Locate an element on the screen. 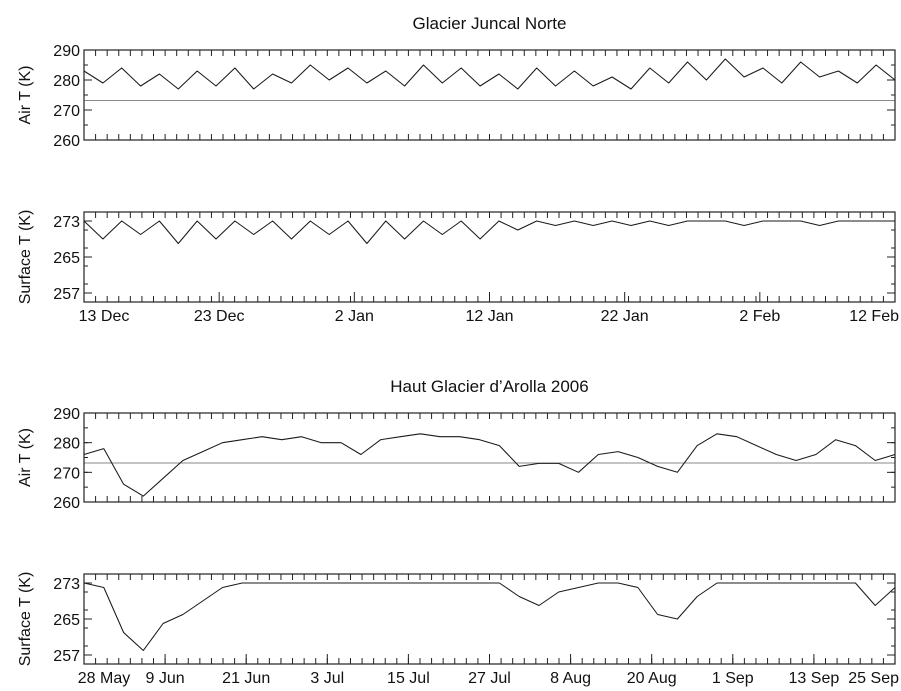 This screenshot has width=901, height=691. x-tick-label: 25 Sep is located at coordinates (873, 678).